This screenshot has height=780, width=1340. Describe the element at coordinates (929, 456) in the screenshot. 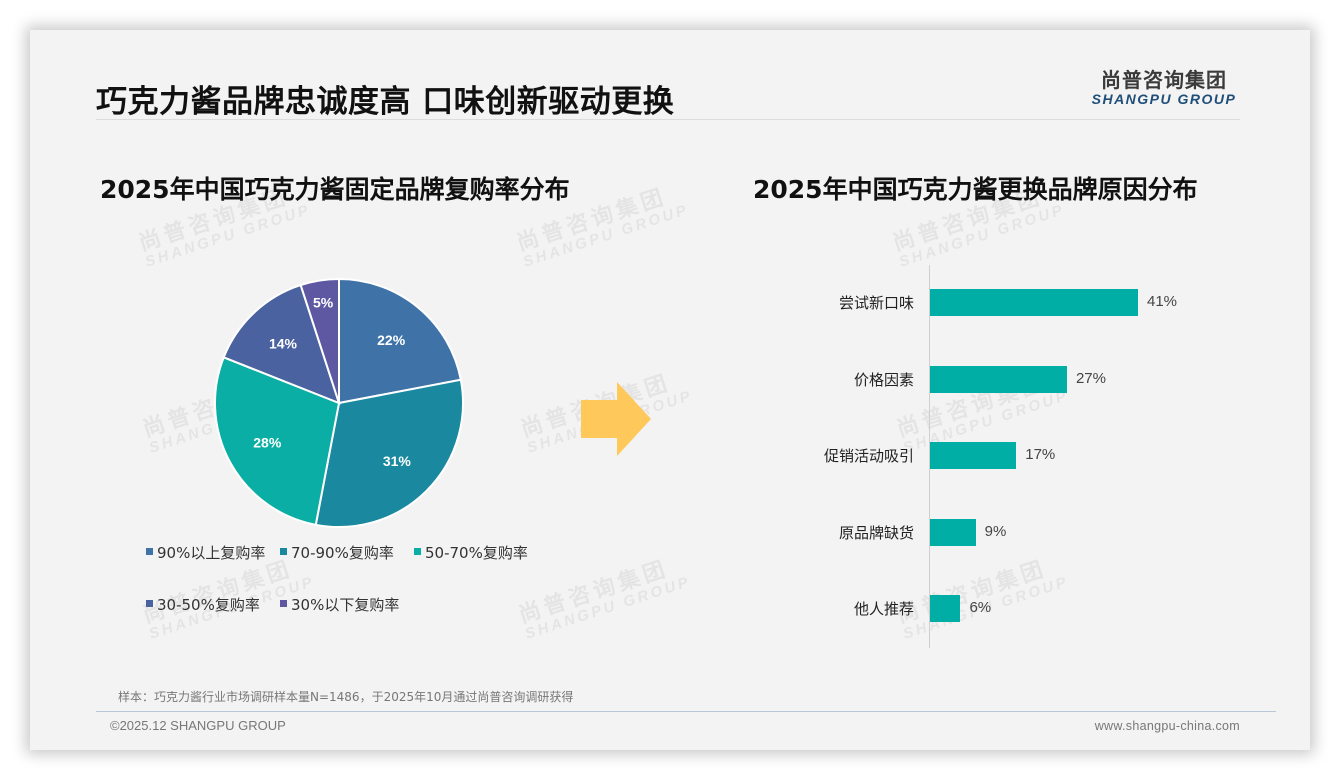

I see `category-axis` at that location.